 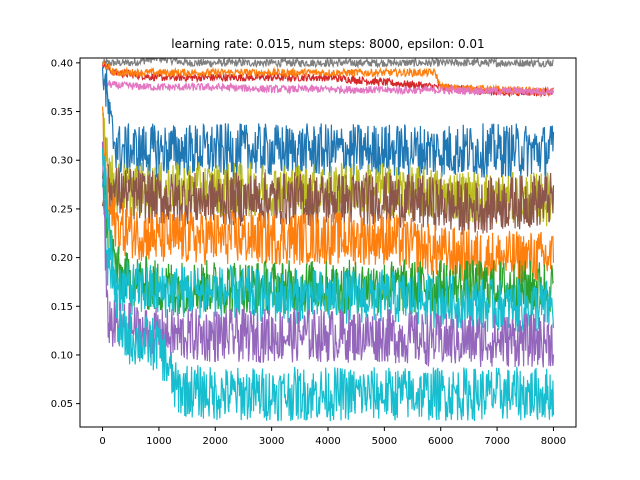 What do you see at coordinates (327, 441) in the screenshot?
I see `x-tick-label-4: 4000` at bounding box center [327, 441].